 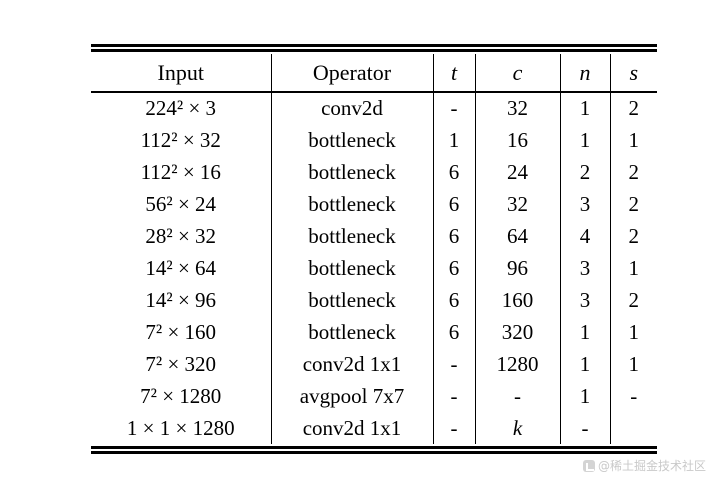 What do you see at coordinates (374, 452) in the screenshot?
I see `bottom-rule-outer` at bounding box center [374, 452].